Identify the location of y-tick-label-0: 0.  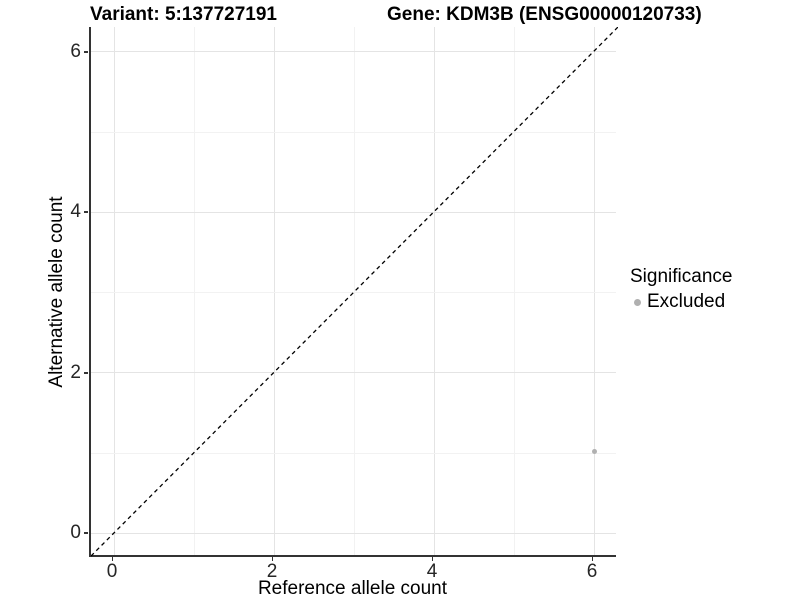
(75, 532).